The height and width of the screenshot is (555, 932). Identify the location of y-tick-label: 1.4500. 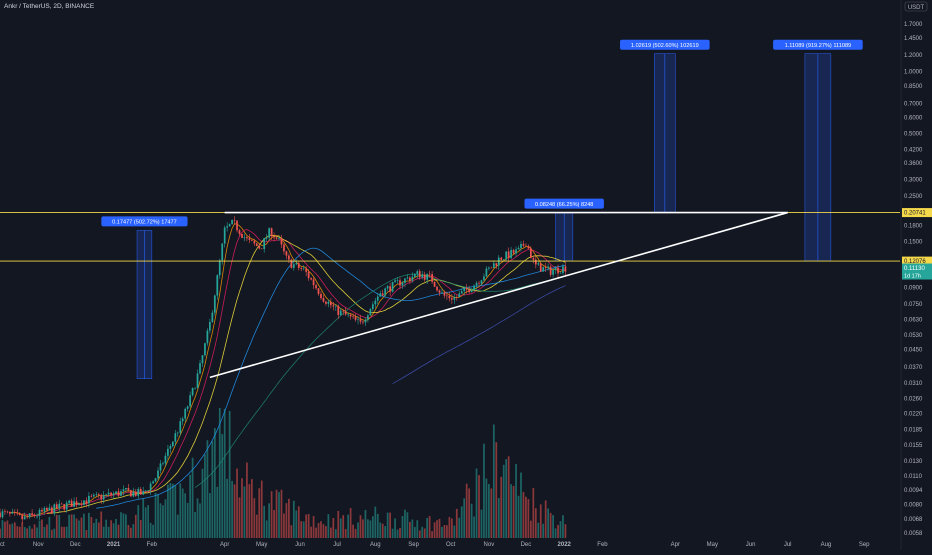
(913, 39).